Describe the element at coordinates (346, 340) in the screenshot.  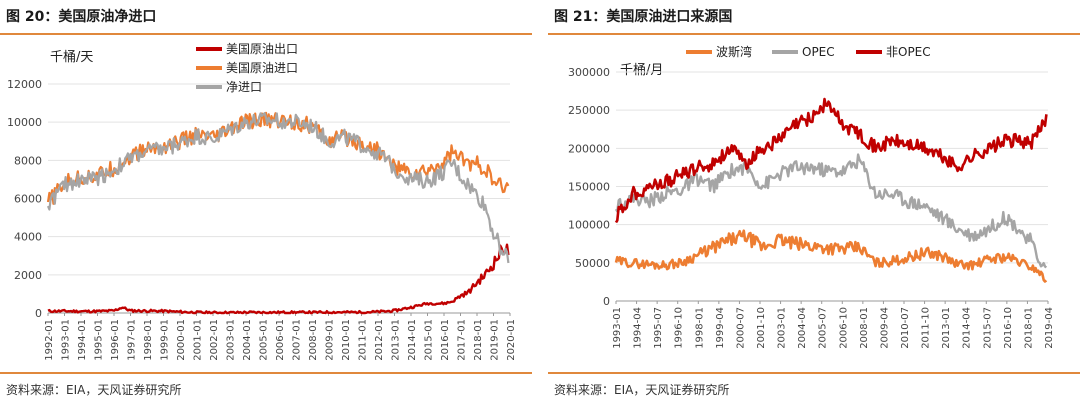
I see `x-tick-label: 2010-01` at that location.